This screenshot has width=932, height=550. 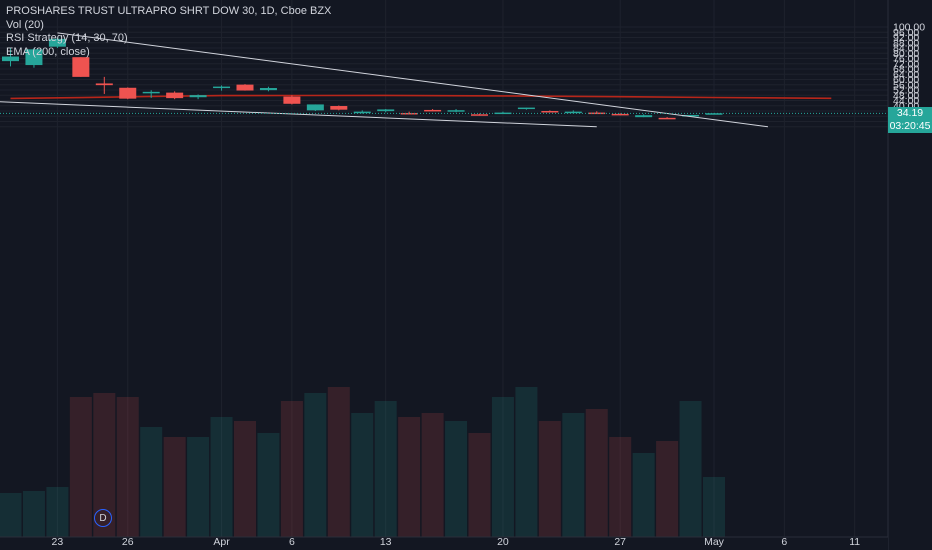 I want to click on time-tick-label: 23, so click(x=58, y=542).